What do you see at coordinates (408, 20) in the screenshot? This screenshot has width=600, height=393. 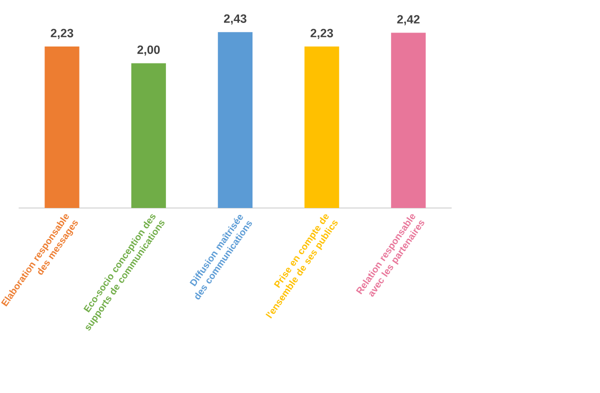 I see `data-label: 2,42` at bounding box center [408, 20].